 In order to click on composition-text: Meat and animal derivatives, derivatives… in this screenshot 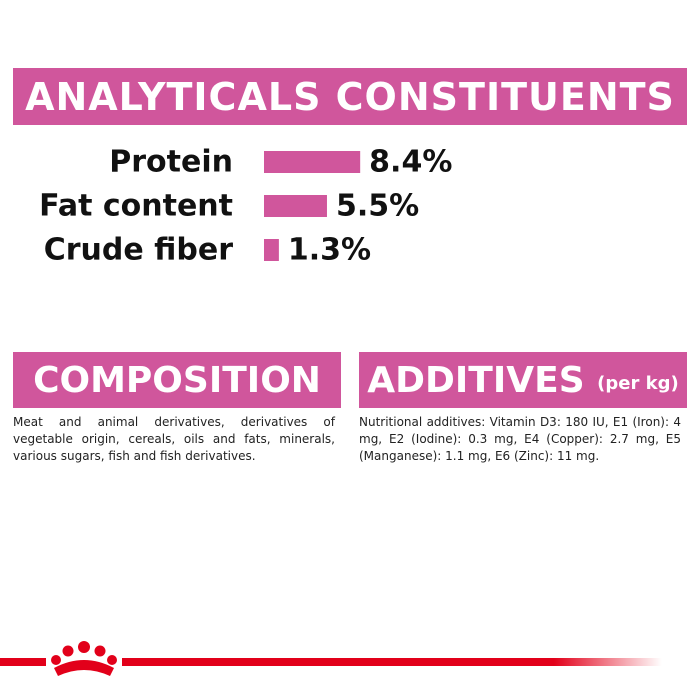, I will do `click(174, 439)`.